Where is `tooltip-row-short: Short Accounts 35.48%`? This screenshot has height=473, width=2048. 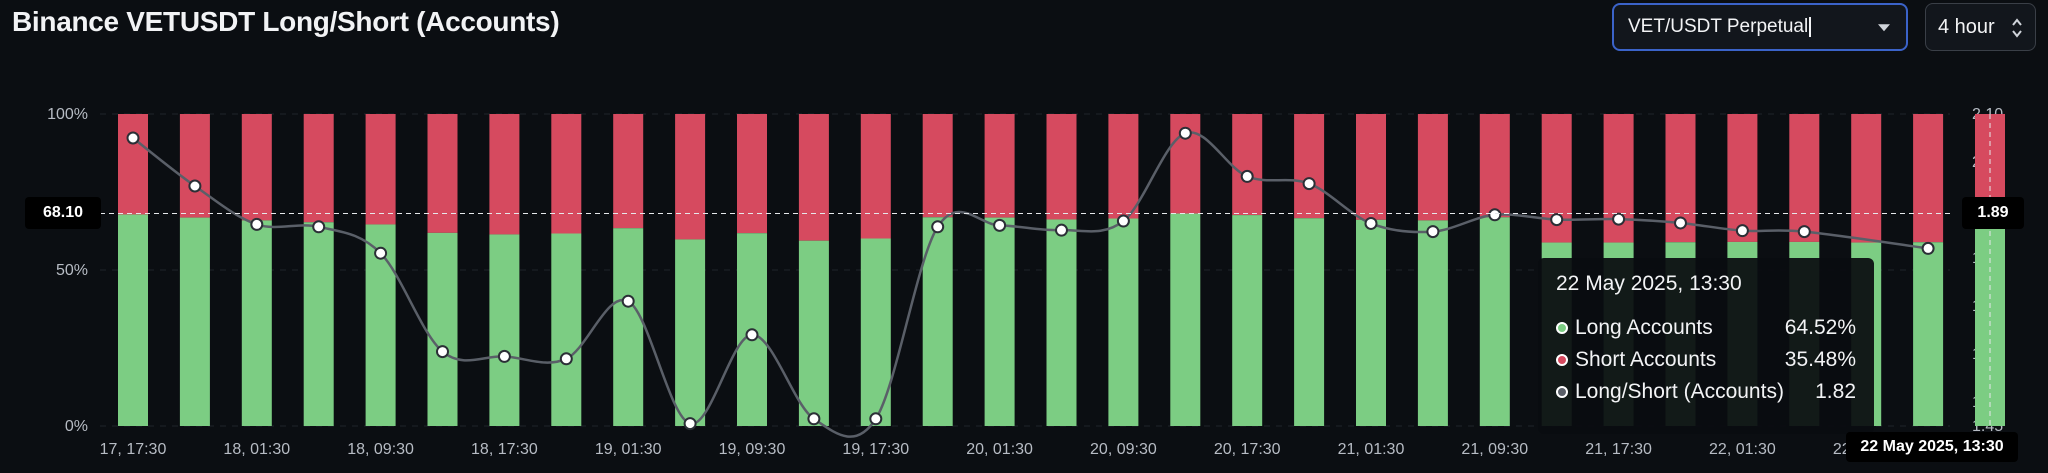
tooltip-row-short: Short Accounts 35.48% is located at coordinates (1706, 360).